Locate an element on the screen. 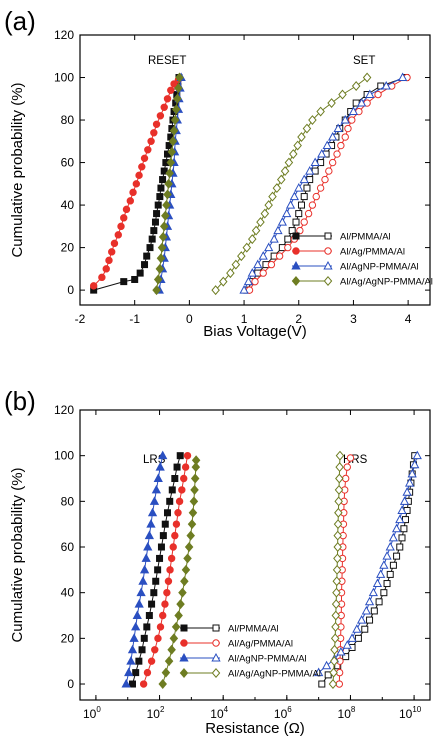 The height and width of the screenshot is (738, 441). y-tick-label: 100 is located at coordinates (64, 78).